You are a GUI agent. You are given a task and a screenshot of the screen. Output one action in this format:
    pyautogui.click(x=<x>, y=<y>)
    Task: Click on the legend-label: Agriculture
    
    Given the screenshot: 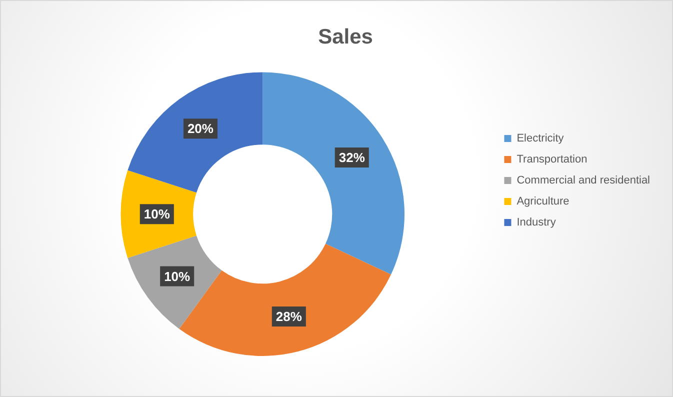 What is the action you would take?
    pyautogui.click(x=543, y=202)
    